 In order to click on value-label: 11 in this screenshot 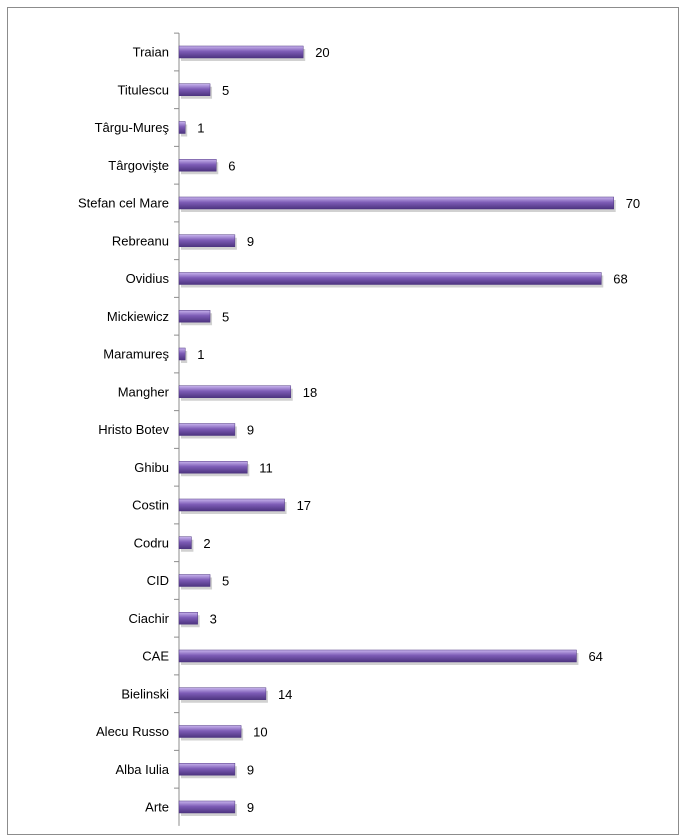, I will do `click(266, 467)`.